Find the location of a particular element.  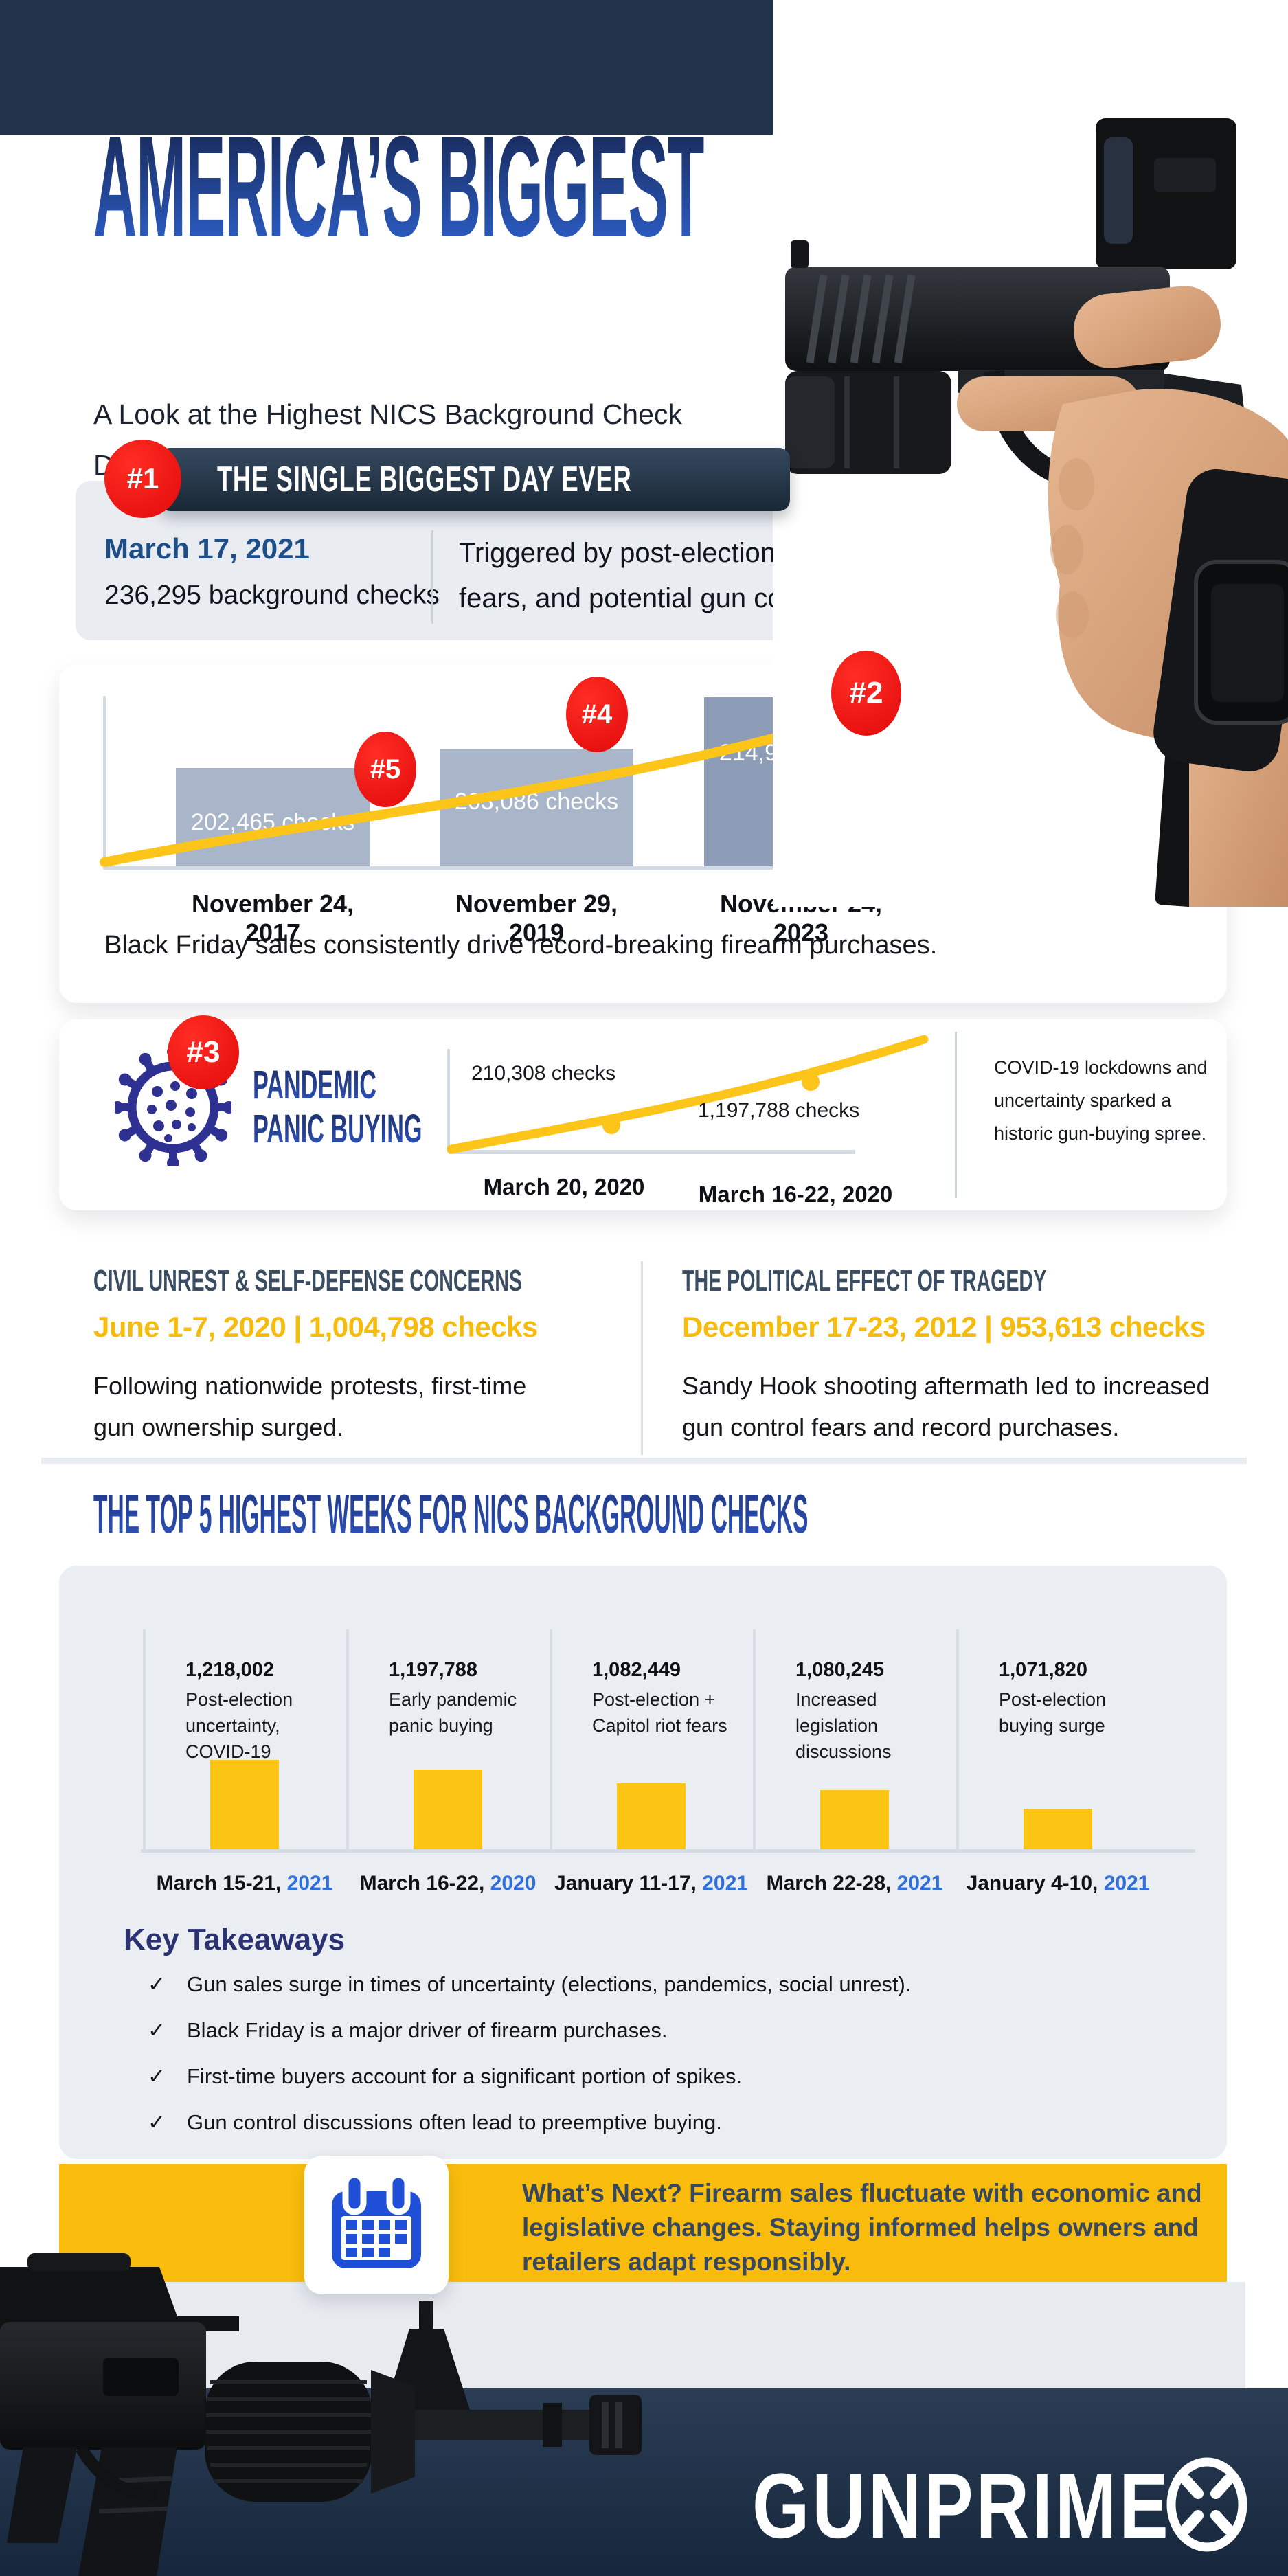

top5-rank-3: 3 is located at coordinates (651, 1610).